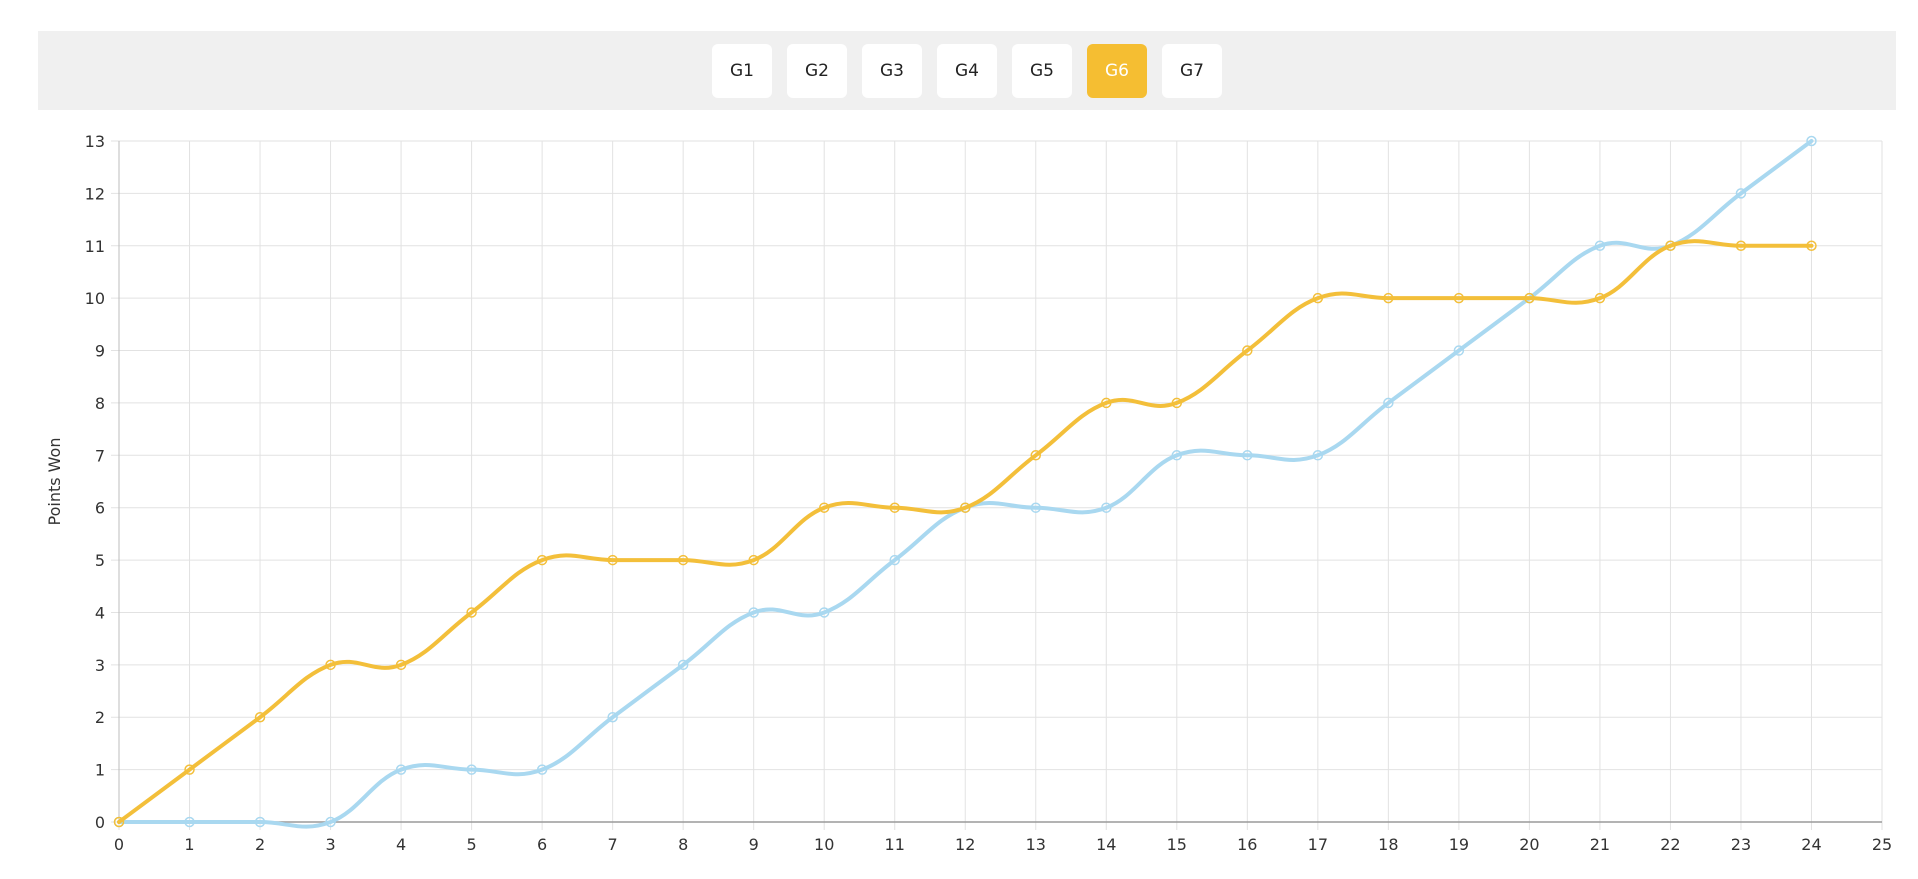 This screenshot has height=879, width=1918. What do you see at coordinates (965, 844) in the screenshot?
I see `x-tick-label: 12` at bounding box center [965, 844].